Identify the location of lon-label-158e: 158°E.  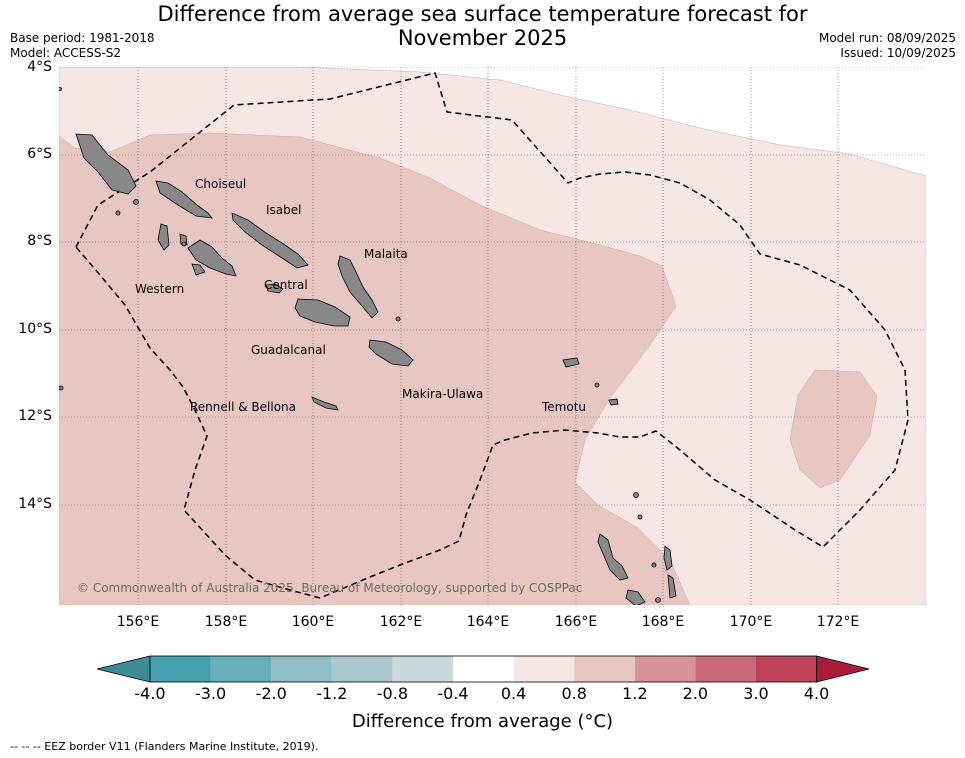
(226, 622).